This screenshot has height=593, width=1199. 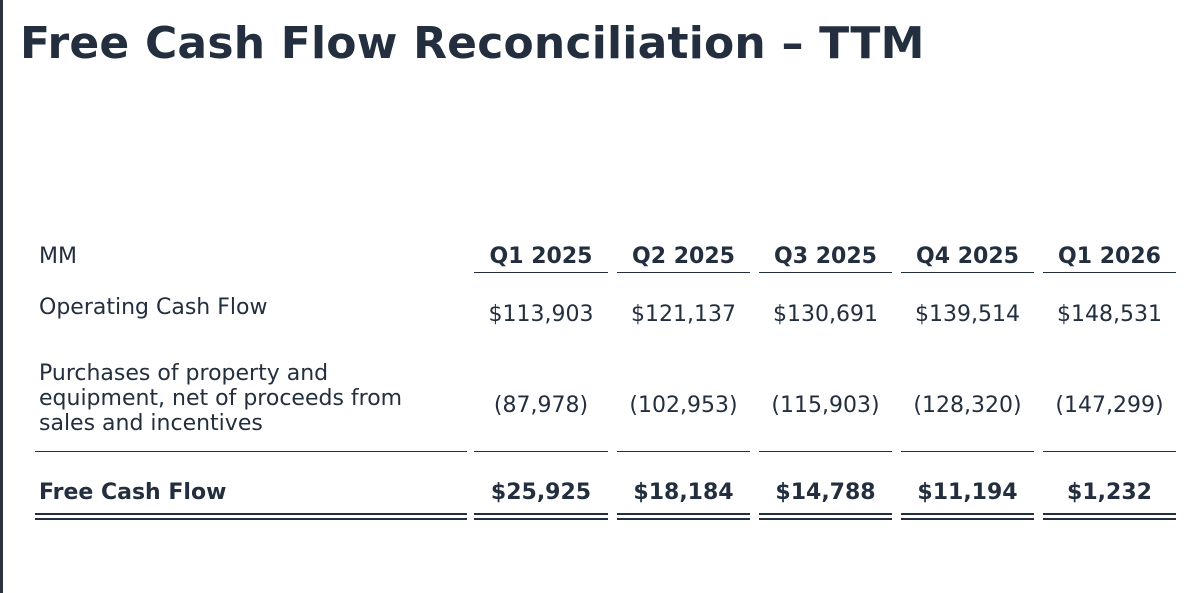 What do you see at coordinates (541, 256) in the screenshot?
I see `column-header: Q1 2025` at bounding box center [541, 256].